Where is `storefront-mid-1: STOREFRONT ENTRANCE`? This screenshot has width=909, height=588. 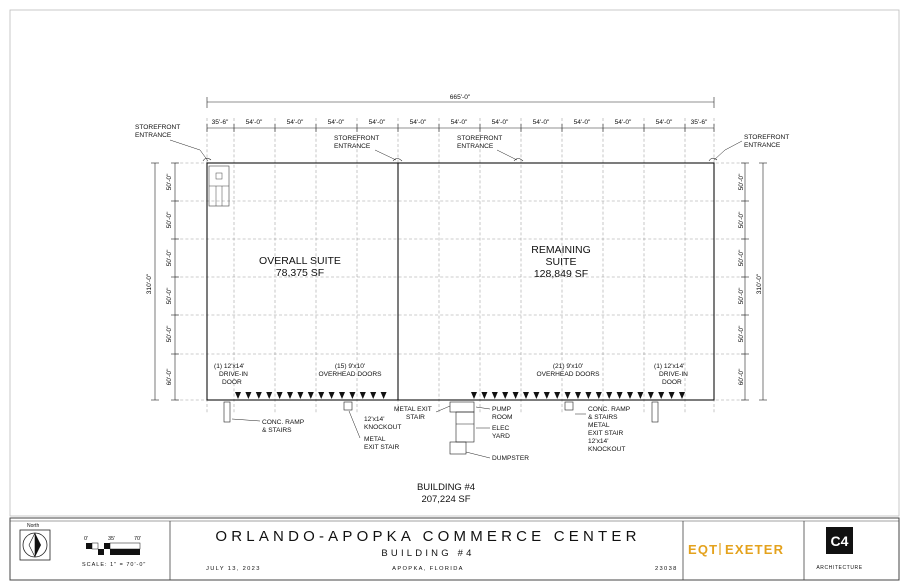 storefront-mid-1: STOREFRONT ENTRANCE is located at coordinates (368, 148).